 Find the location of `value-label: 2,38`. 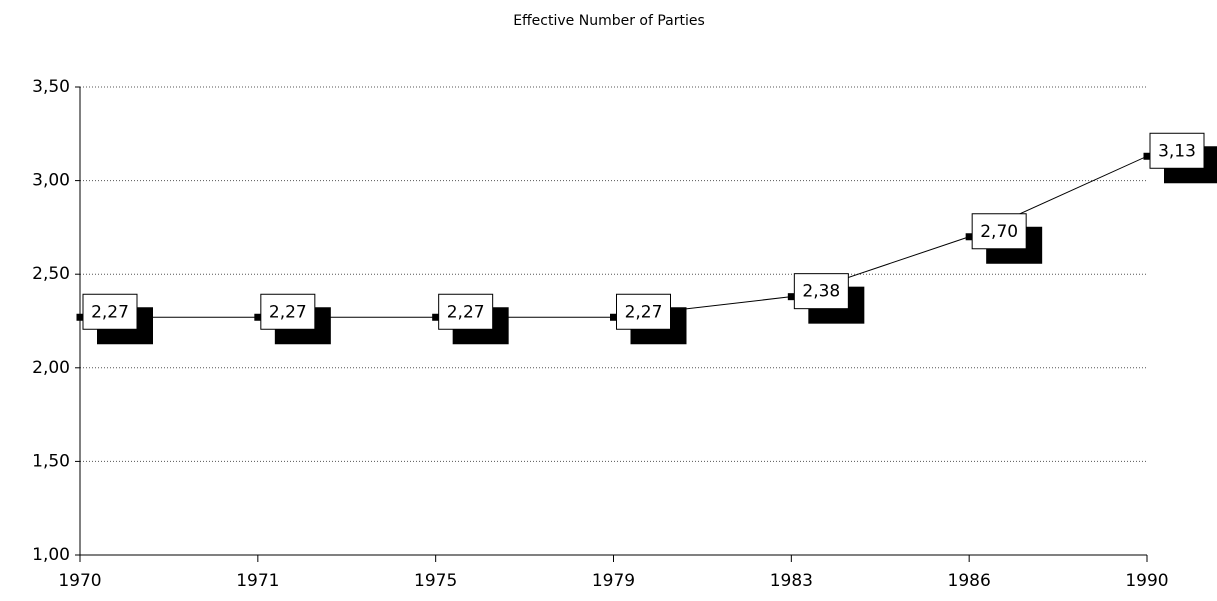

value-label: 2,38 is located at coordinates (821, 292).